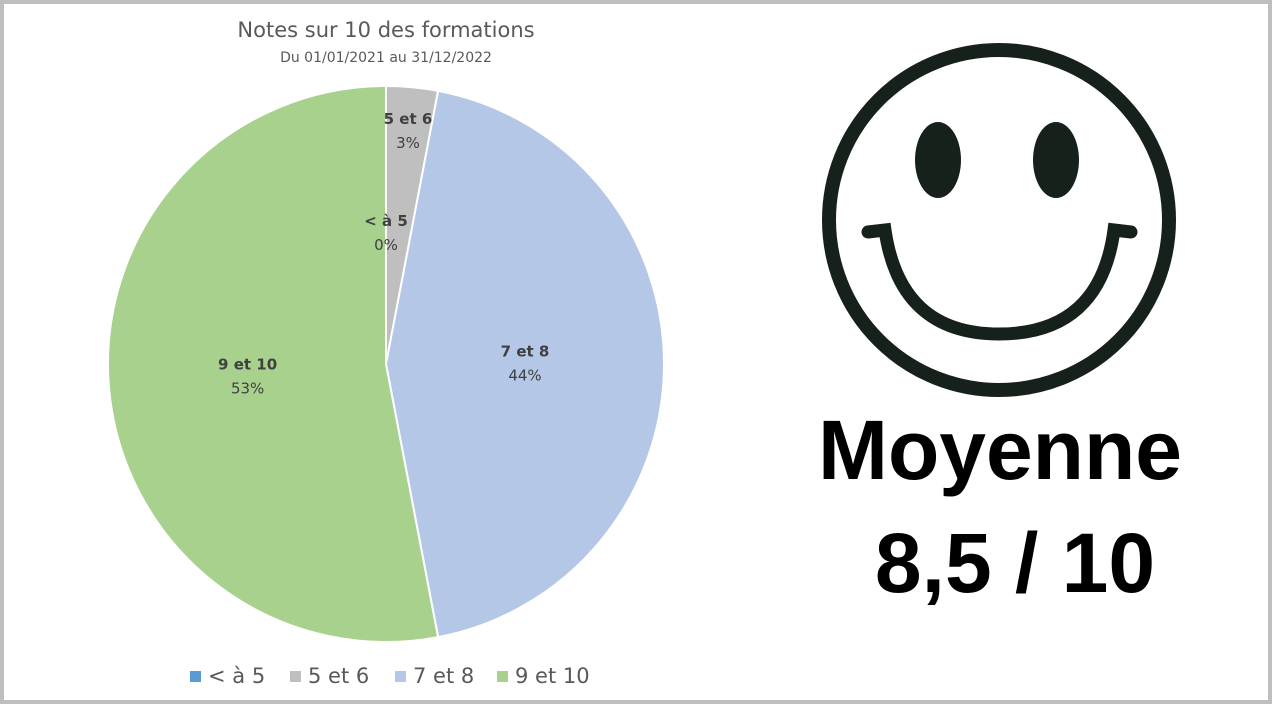  Describe the element at coordinates (247, 365) in the screenshot. I see `data-label-name: 9 et 10` at that location.